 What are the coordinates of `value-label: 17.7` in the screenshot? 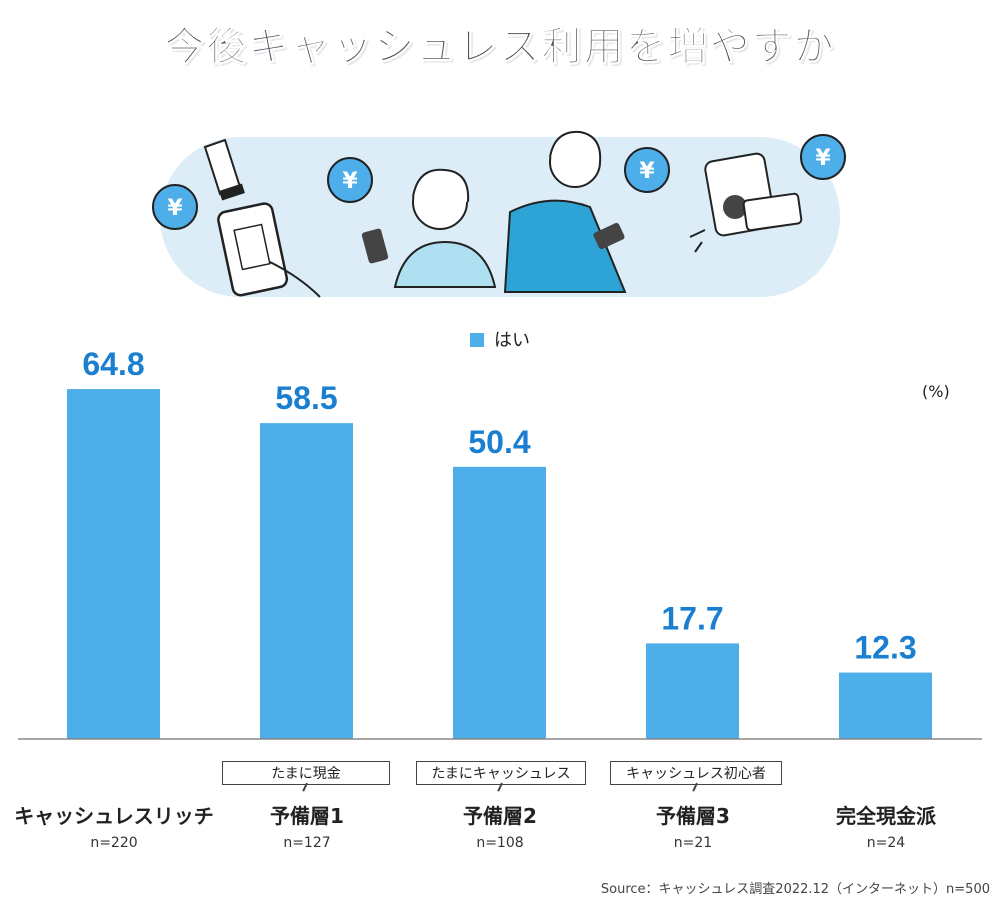 It's located at (692, 618).